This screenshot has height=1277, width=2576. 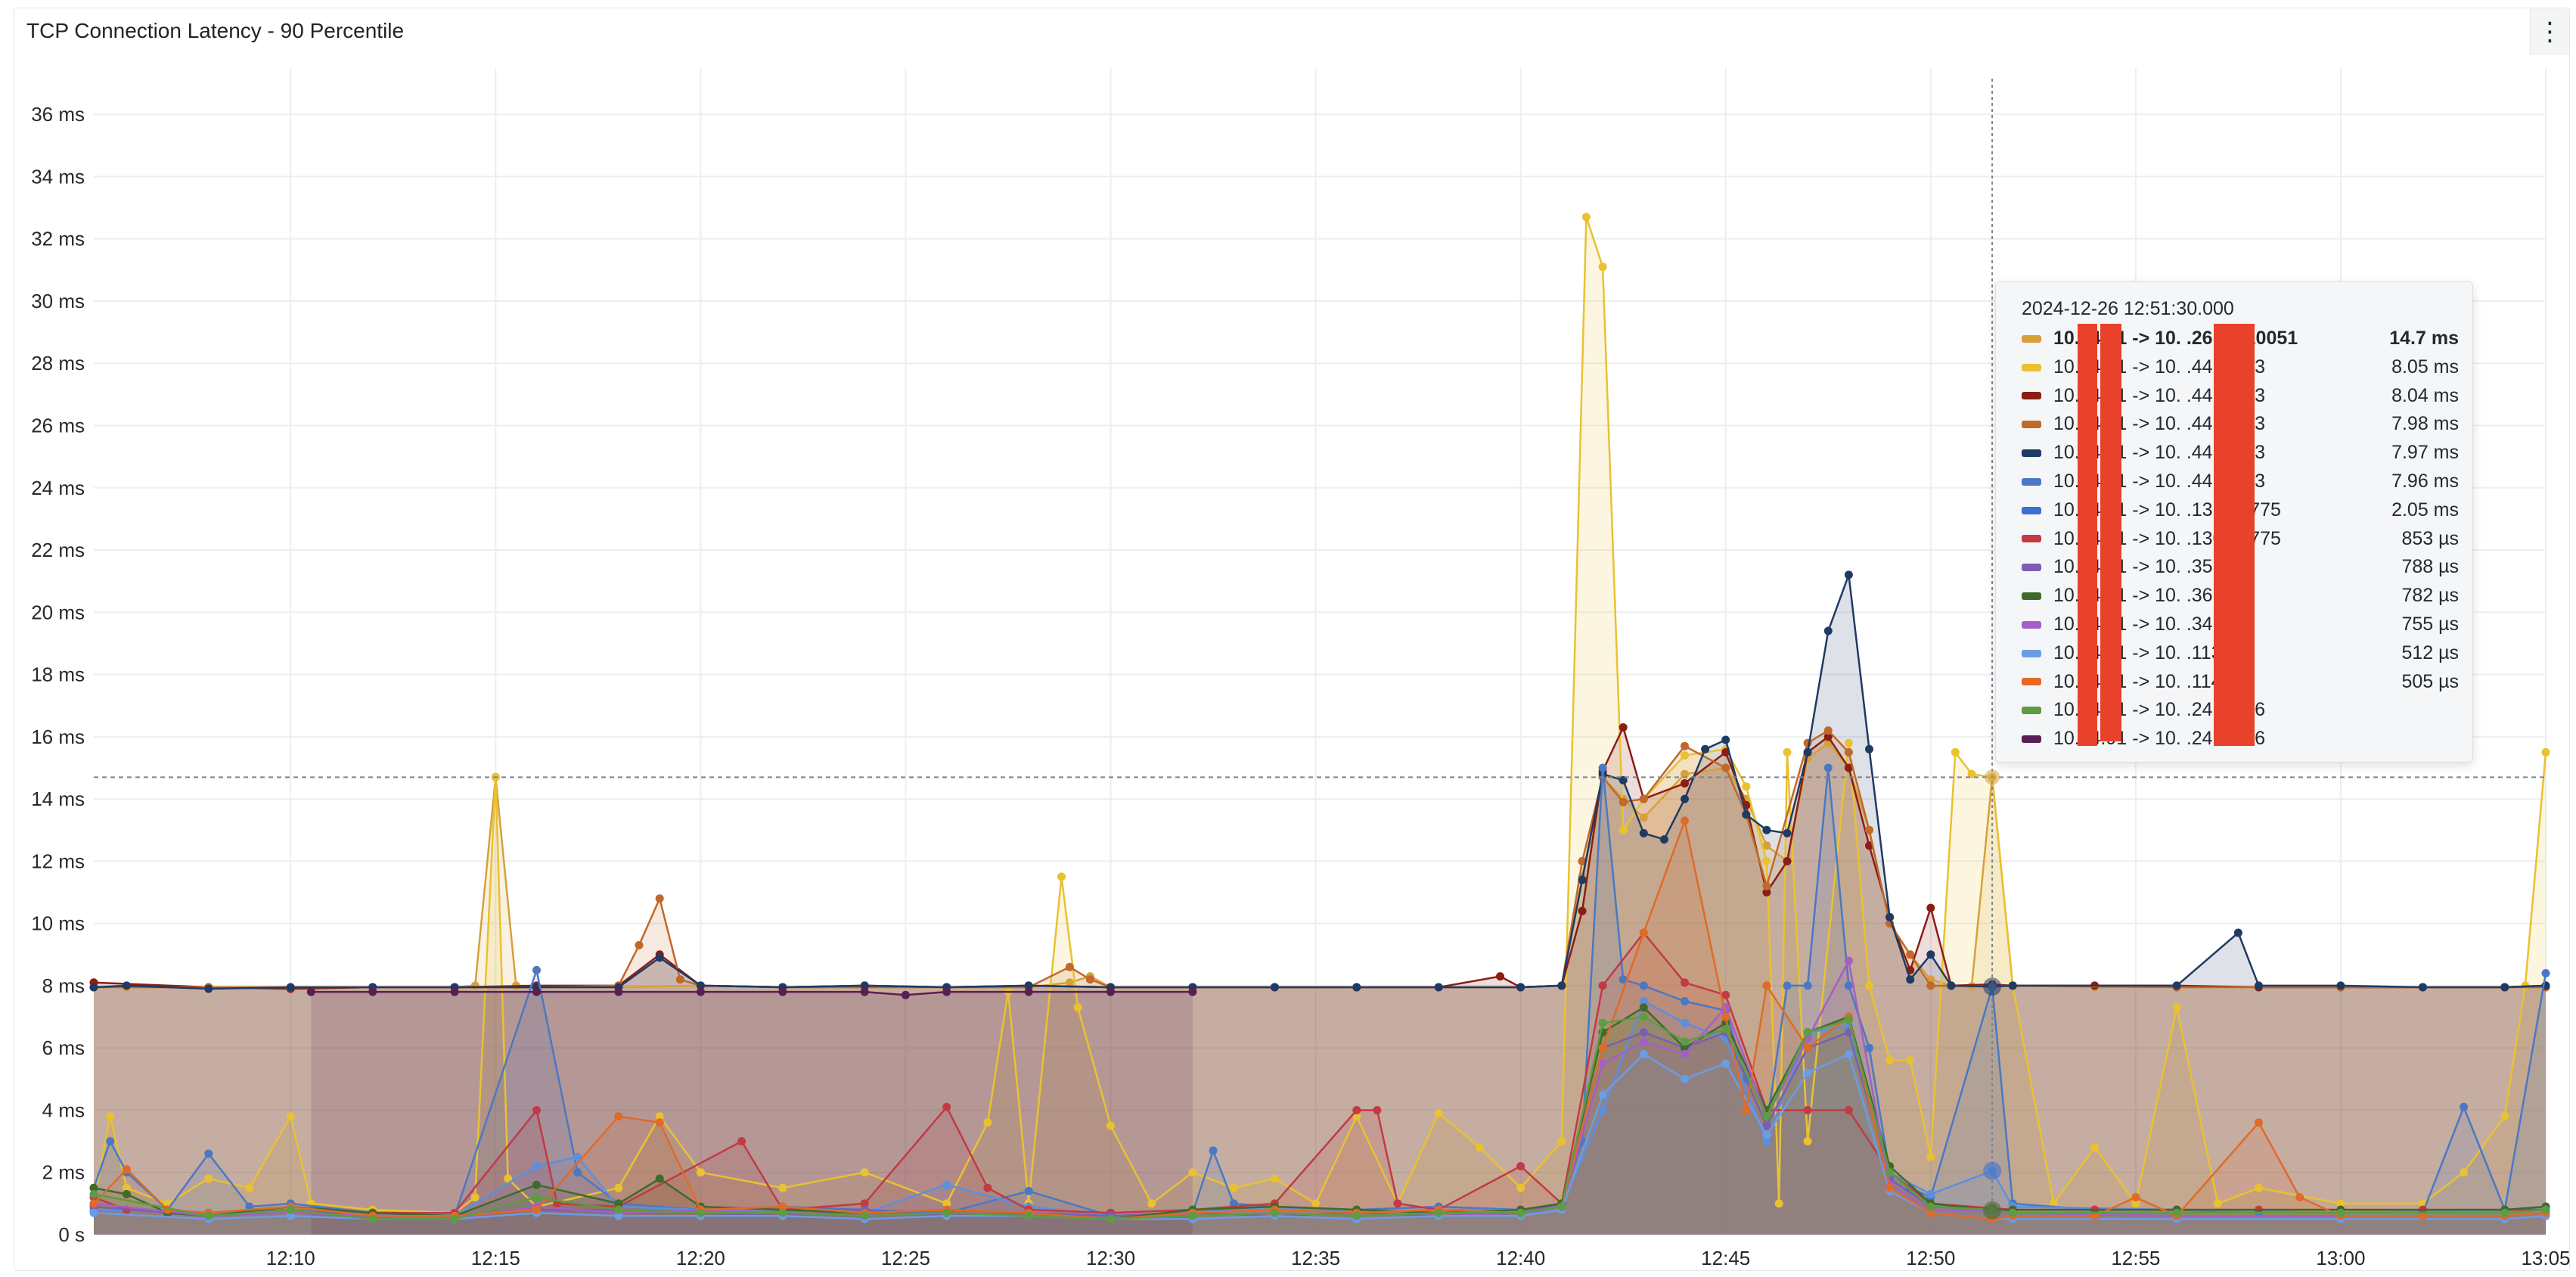 I want to click on y-tick-label: 10 ms, so click(x=58, y=923).